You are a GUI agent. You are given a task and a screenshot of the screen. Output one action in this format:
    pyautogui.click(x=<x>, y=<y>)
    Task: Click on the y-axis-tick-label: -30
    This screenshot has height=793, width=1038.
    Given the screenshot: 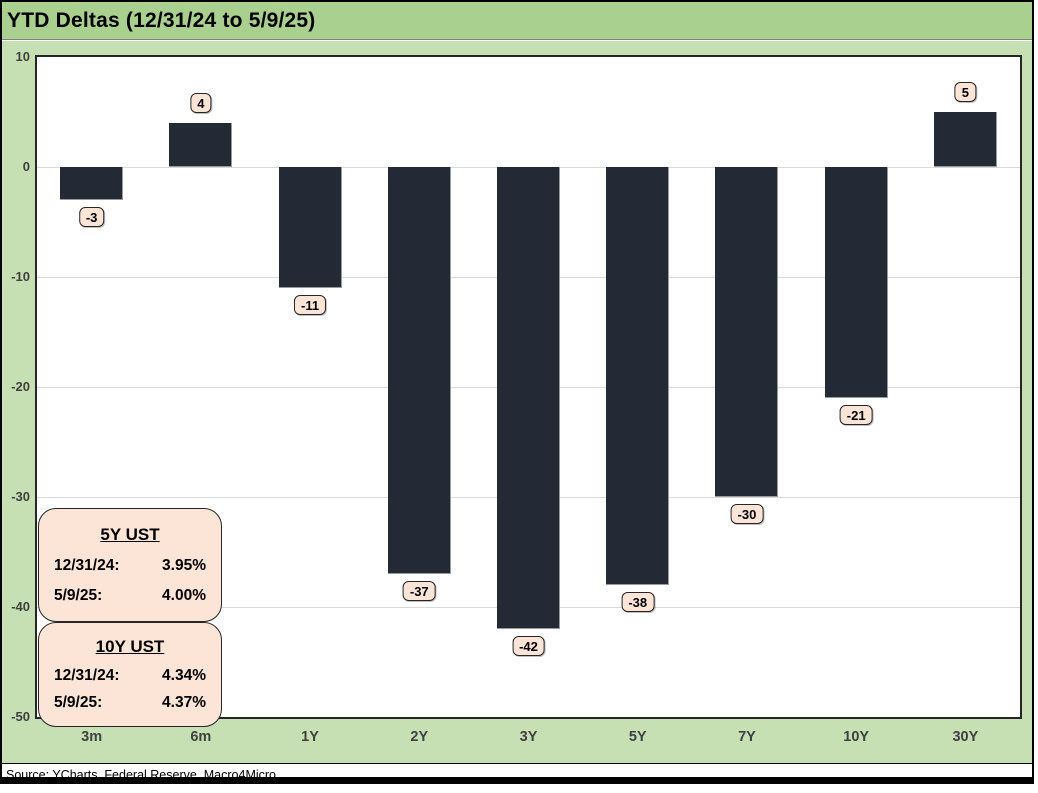 What is the action you would take?
    pyautogui.click(x=20, y=496)
    